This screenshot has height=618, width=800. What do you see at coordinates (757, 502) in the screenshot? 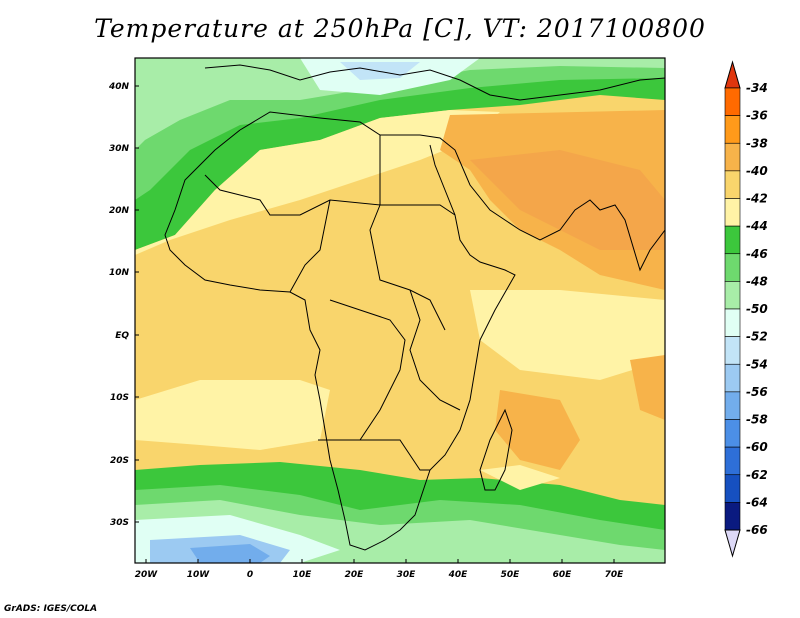
I see `colorbar-label: -64` at bounding box center [757, 502].